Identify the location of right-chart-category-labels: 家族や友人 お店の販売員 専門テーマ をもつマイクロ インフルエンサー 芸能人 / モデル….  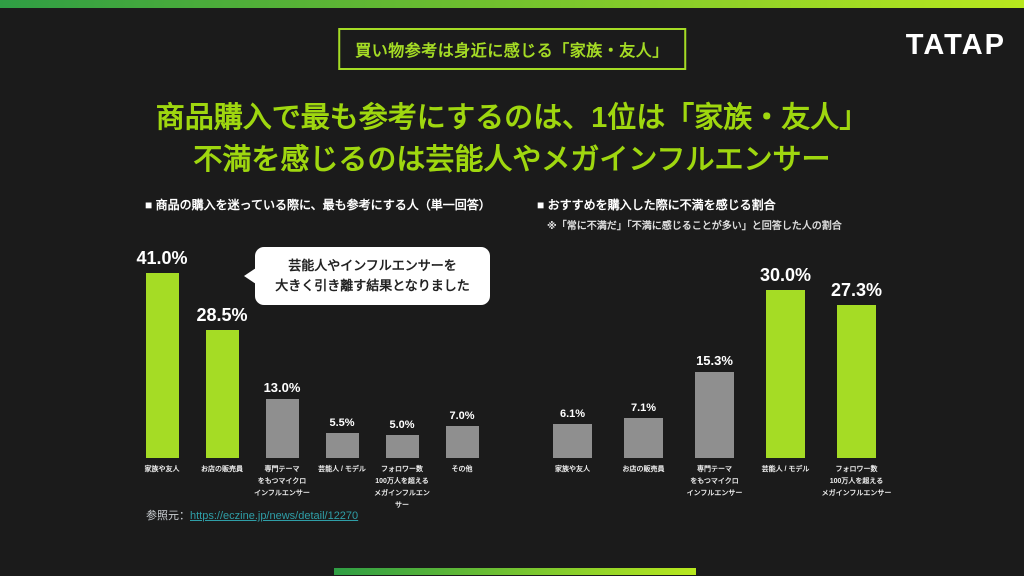
(714, 482).